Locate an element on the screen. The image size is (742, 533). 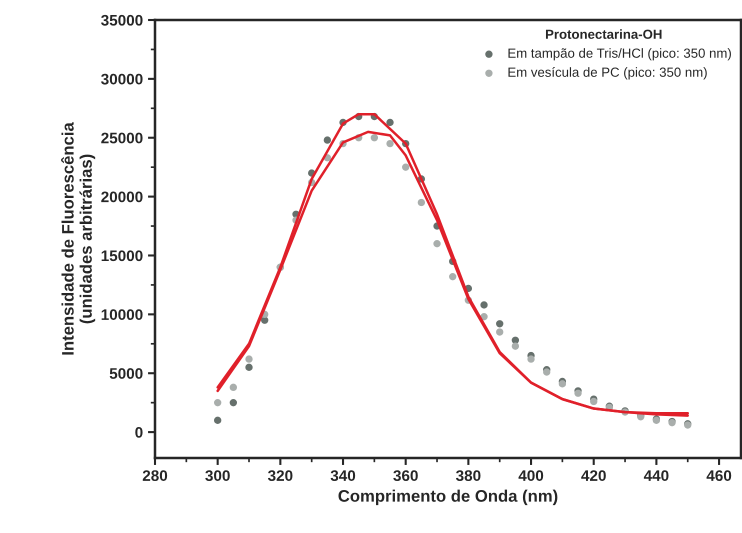
x-tick-label: 340 is located at coordinates (343, 476).